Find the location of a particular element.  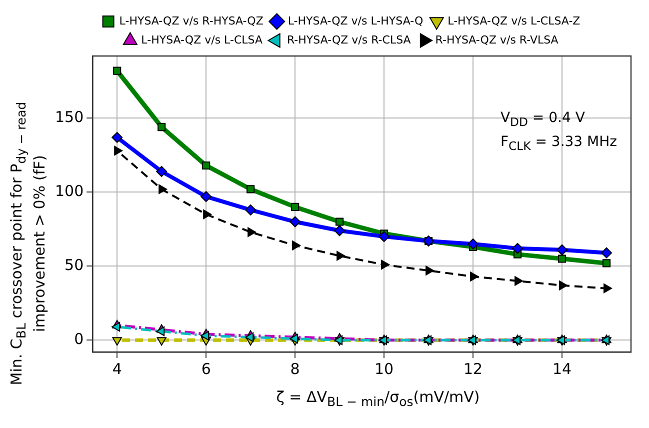

legend-label: R-HYSA-QZ v/s R-VLSA is located at coordinates (497, 39).